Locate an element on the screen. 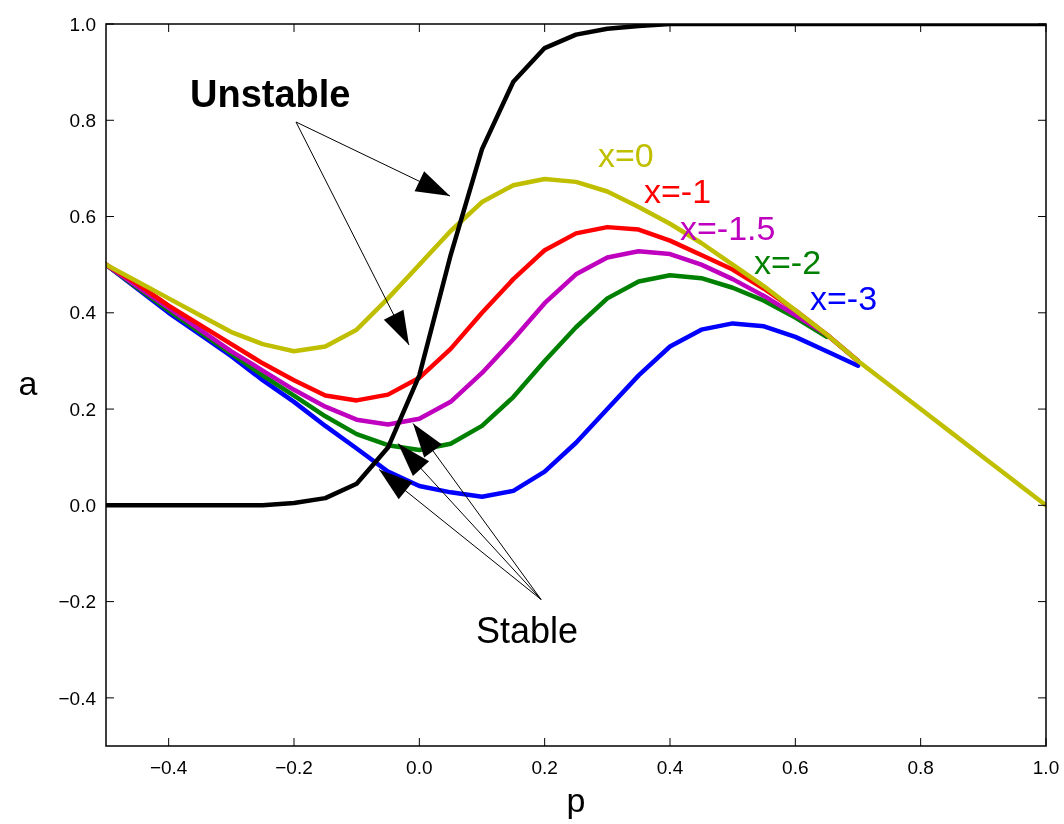  x-tick-label: 0.6 is located at coordinates (795, 767).